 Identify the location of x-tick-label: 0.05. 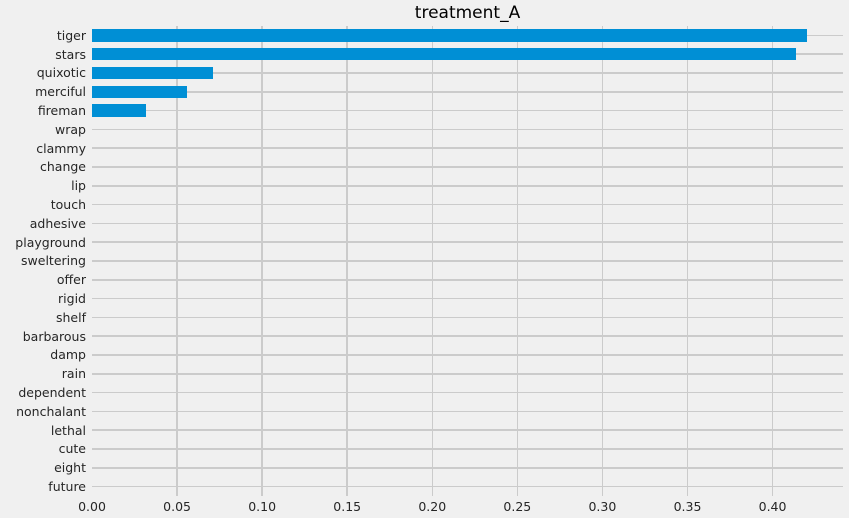
(177, 506).